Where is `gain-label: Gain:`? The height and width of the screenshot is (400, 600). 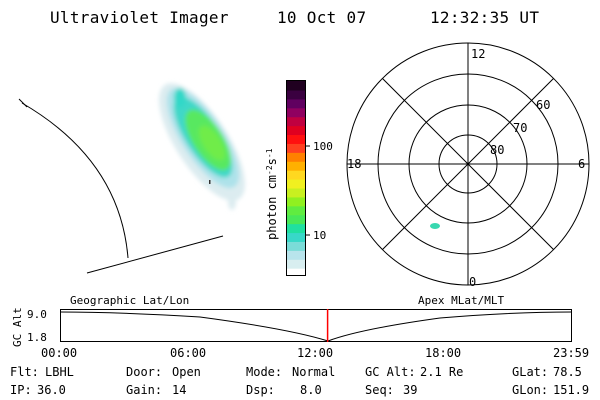 gain-label: Gain: is located at coordinates (144, 390).